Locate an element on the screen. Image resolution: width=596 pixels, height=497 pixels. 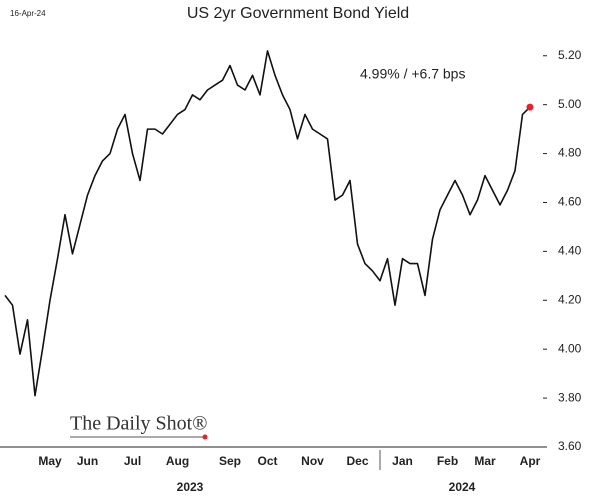
logo-dot is located at coordinates (205, 437).